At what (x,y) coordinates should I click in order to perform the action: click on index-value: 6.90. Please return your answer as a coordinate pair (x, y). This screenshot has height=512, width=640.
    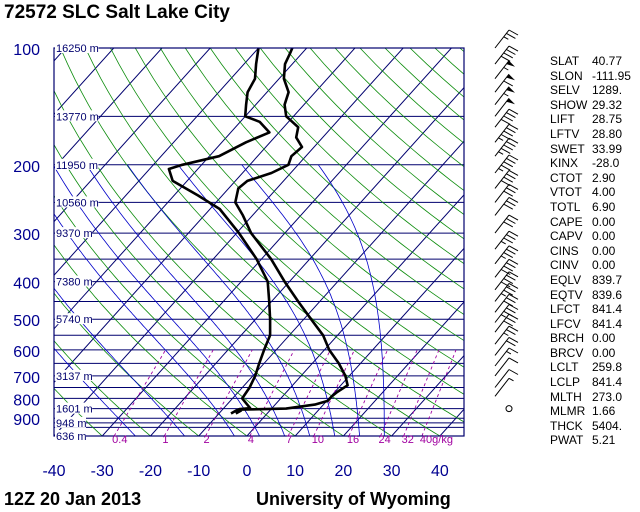
    Looking at the image, I should click on (604, 206).